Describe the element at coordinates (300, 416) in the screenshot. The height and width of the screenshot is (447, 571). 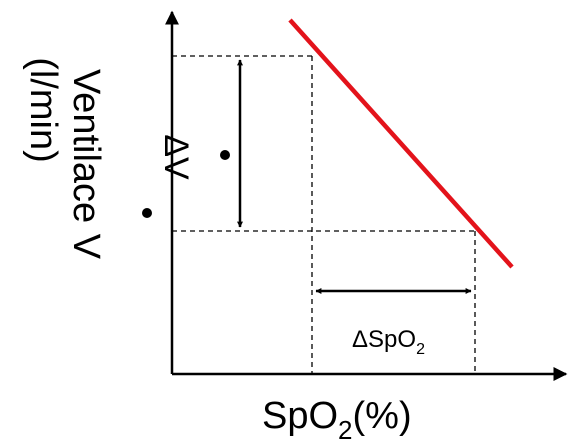
I see `x-axis-label-main: SpO` at that location.